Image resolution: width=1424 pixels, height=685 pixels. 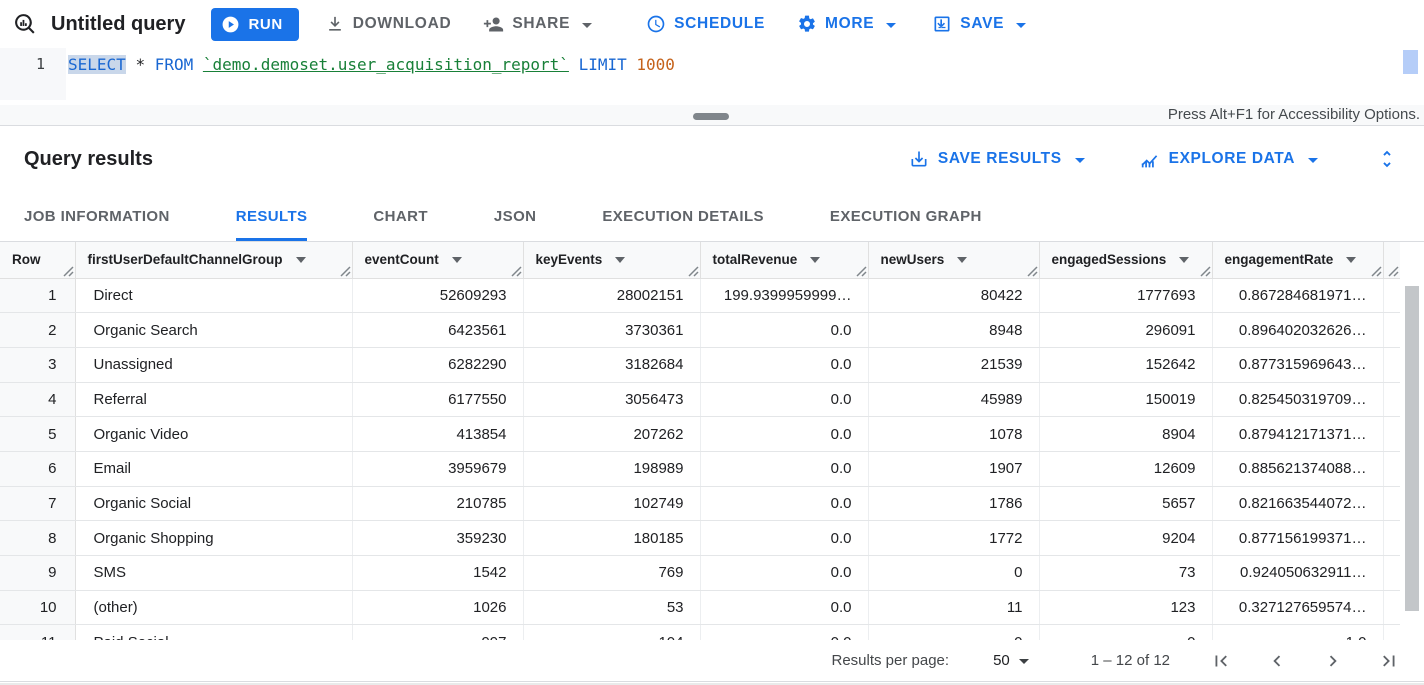 What do you see at coordinates (656, 24) in the screenshot?
I see `clock-icon` at bounding box center [656, 24].